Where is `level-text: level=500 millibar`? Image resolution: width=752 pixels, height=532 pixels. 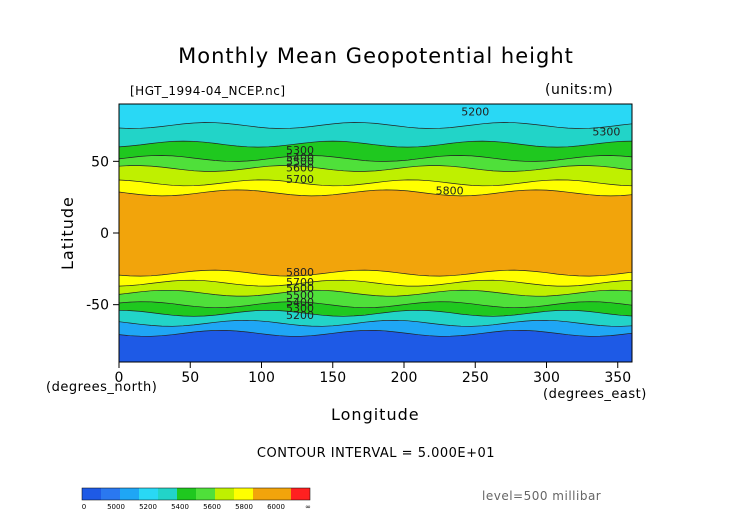 level-text: level=500 millibar is located at coordinates (542, 496).